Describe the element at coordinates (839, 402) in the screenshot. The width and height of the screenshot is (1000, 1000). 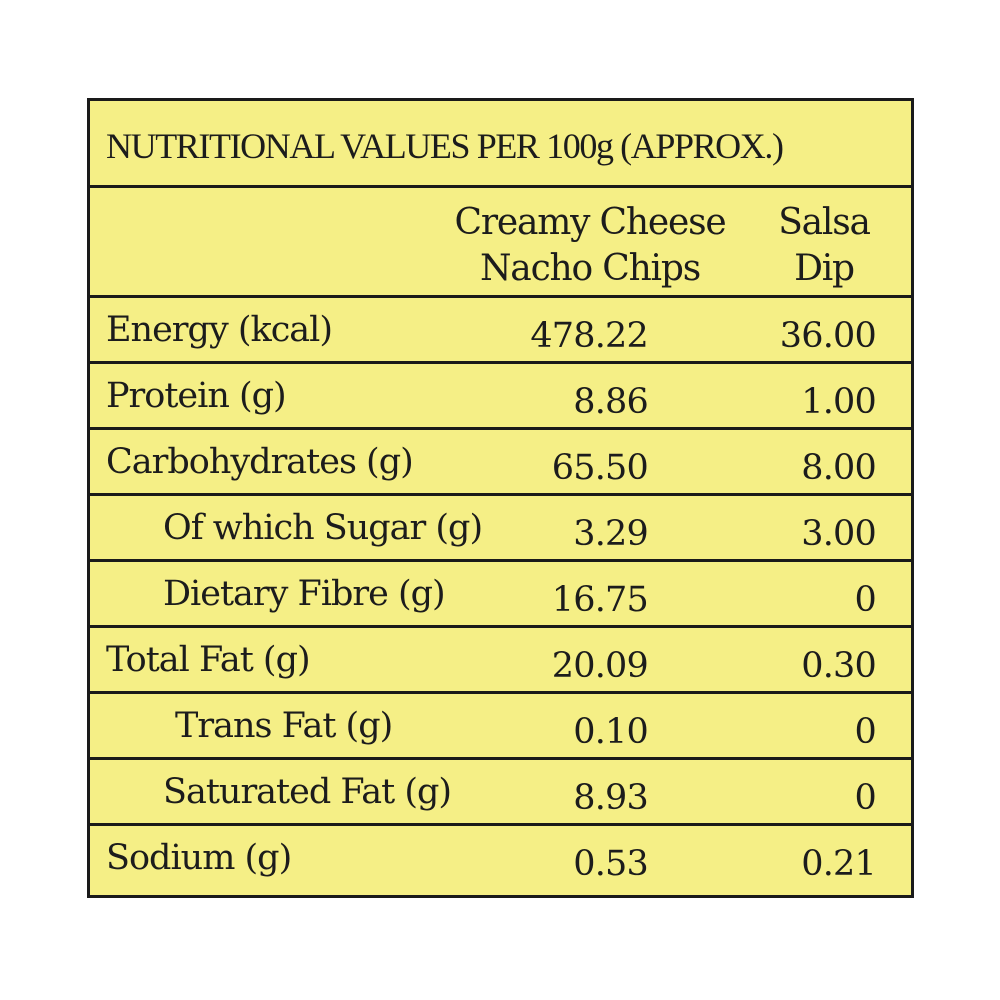
I see `dip-value: 1.00` at that location.